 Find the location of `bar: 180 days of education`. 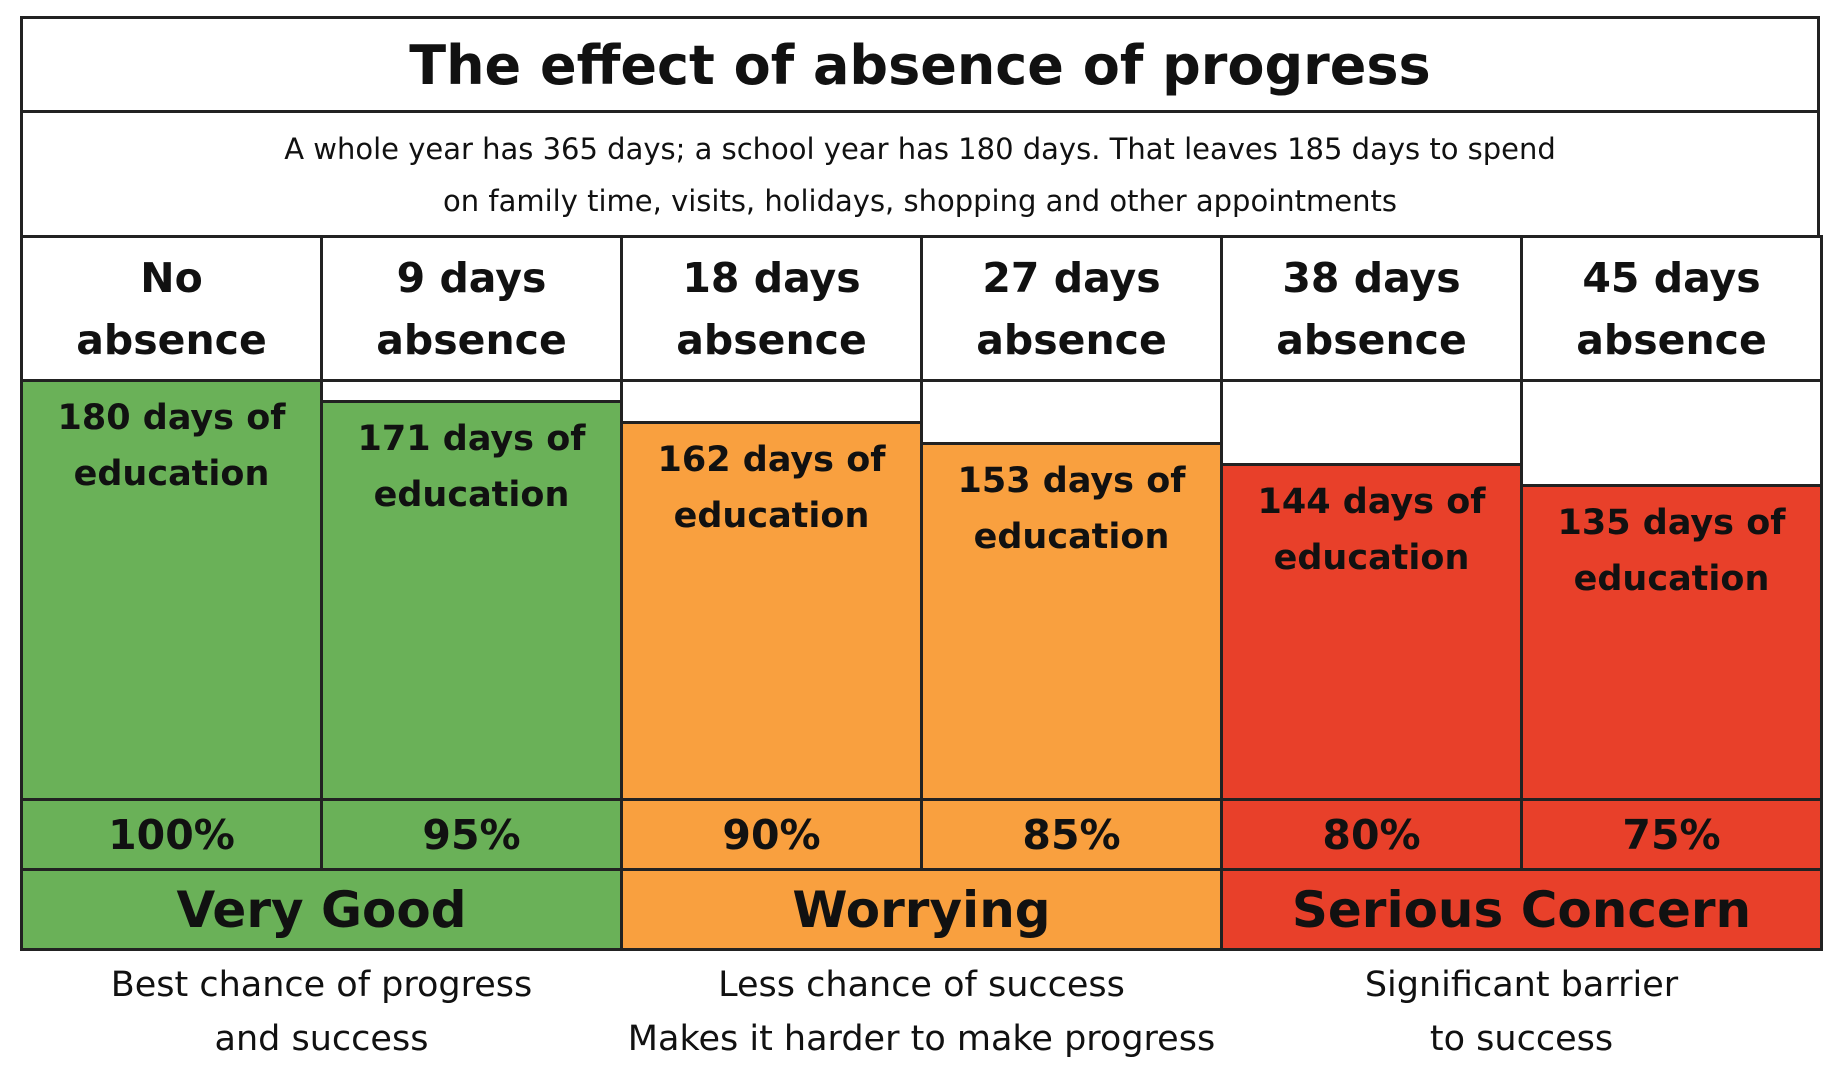

bar: 180 days of education is located at coordinates (171, 590).